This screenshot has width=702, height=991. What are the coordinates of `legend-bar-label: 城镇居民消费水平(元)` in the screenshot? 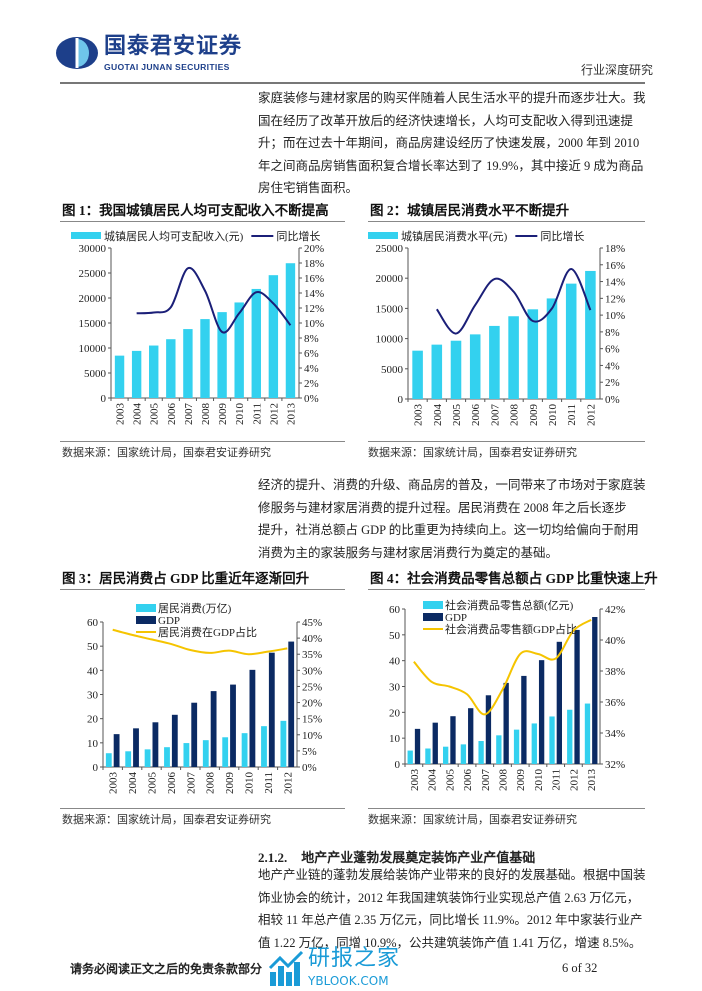 It's located at (454, 236).